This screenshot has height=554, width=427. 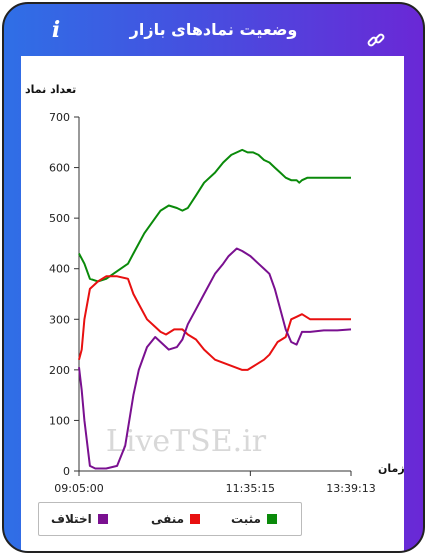 What do you see at coordinates (195, 519) in the screenshot?
I see `legend-swatch-negative` at bounding box center [195, 519].